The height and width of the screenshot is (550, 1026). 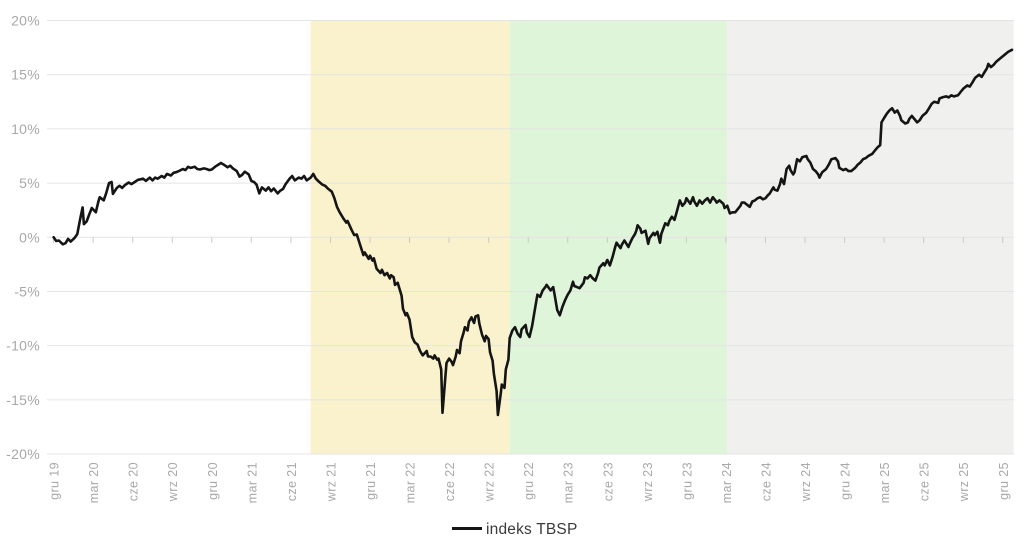 I want to click on y-axis-label-20%: 20%, so click(x=25, y=21).